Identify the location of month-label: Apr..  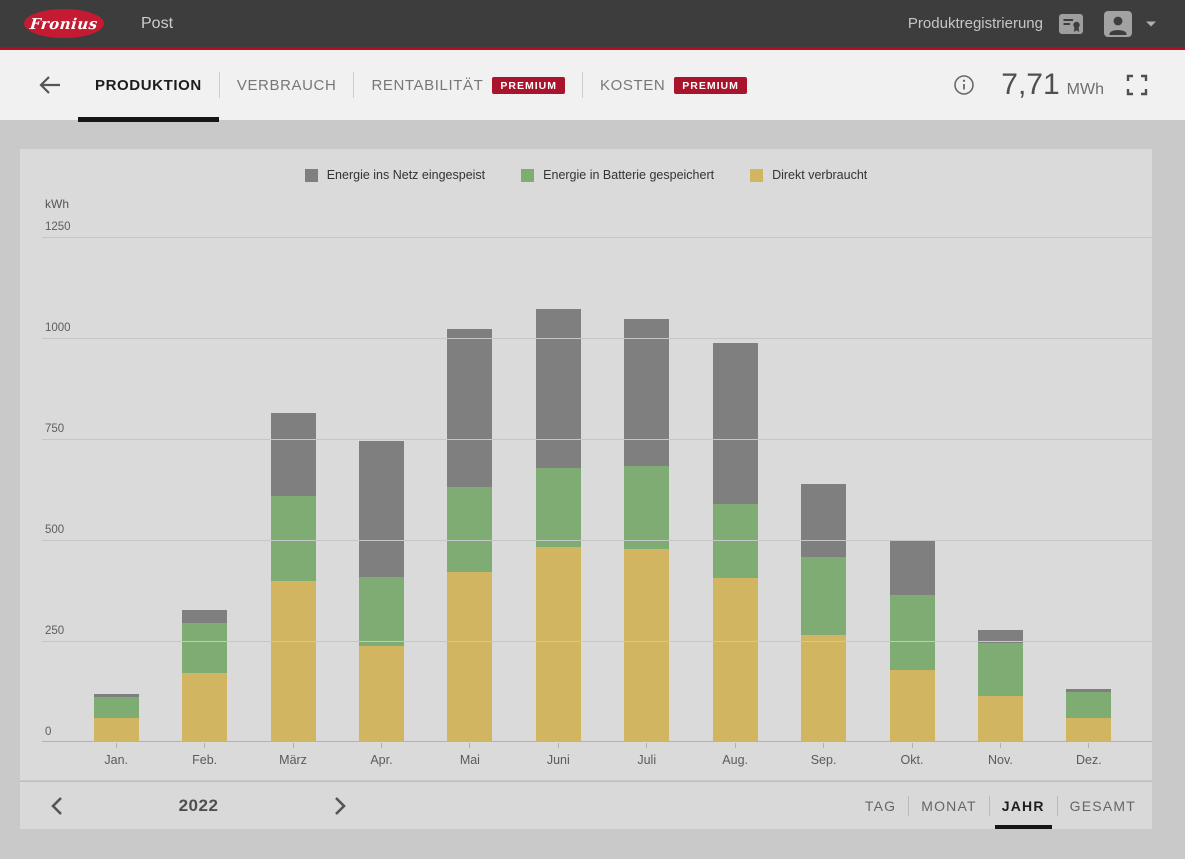
(381, 760).